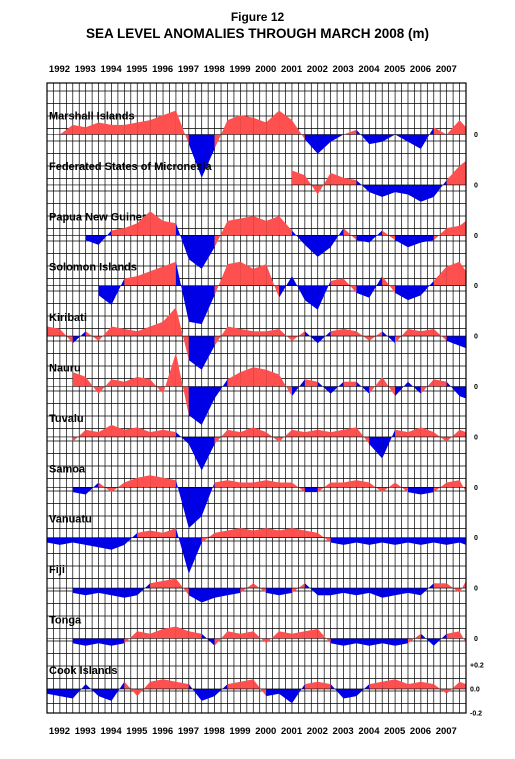 This screenshot has width=515, height=759. Describe the element at coordinates (446, 69) in the screenshot. I see `x-tick-label: 2007` at that location.